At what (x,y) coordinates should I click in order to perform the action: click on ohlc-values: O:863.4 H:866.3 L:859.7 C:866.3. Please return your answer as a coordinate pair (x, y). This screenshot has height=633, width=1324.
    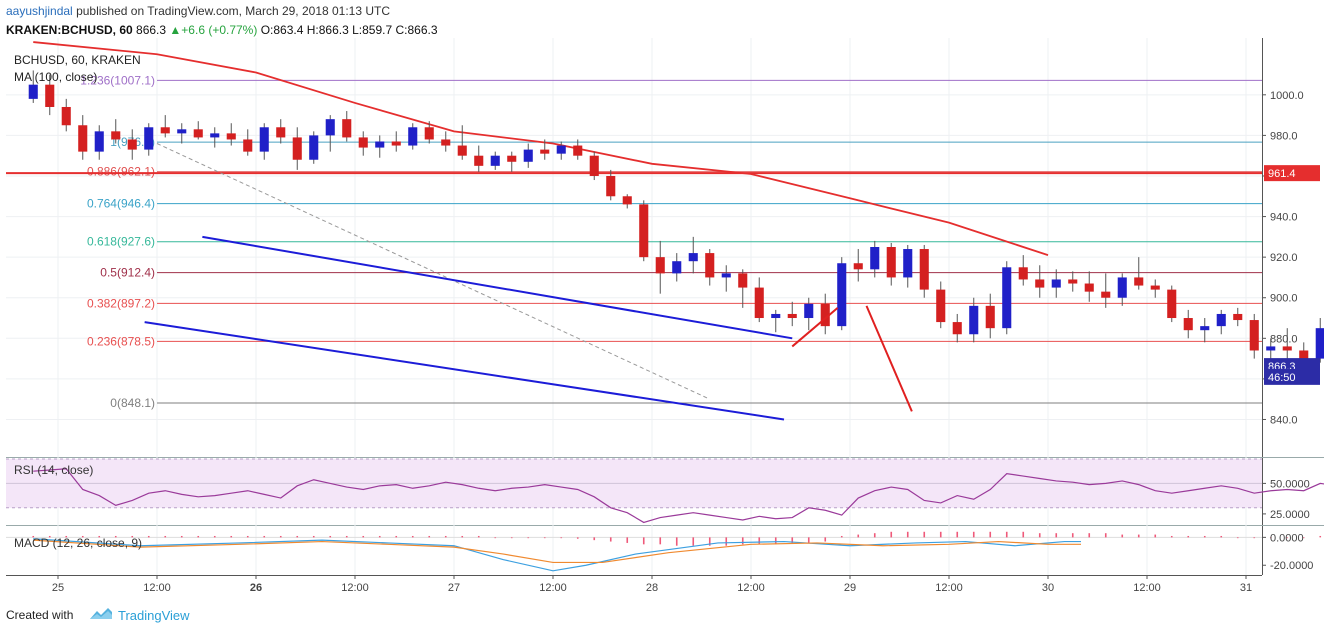
    Looking at the image, I should click on (349, 30).